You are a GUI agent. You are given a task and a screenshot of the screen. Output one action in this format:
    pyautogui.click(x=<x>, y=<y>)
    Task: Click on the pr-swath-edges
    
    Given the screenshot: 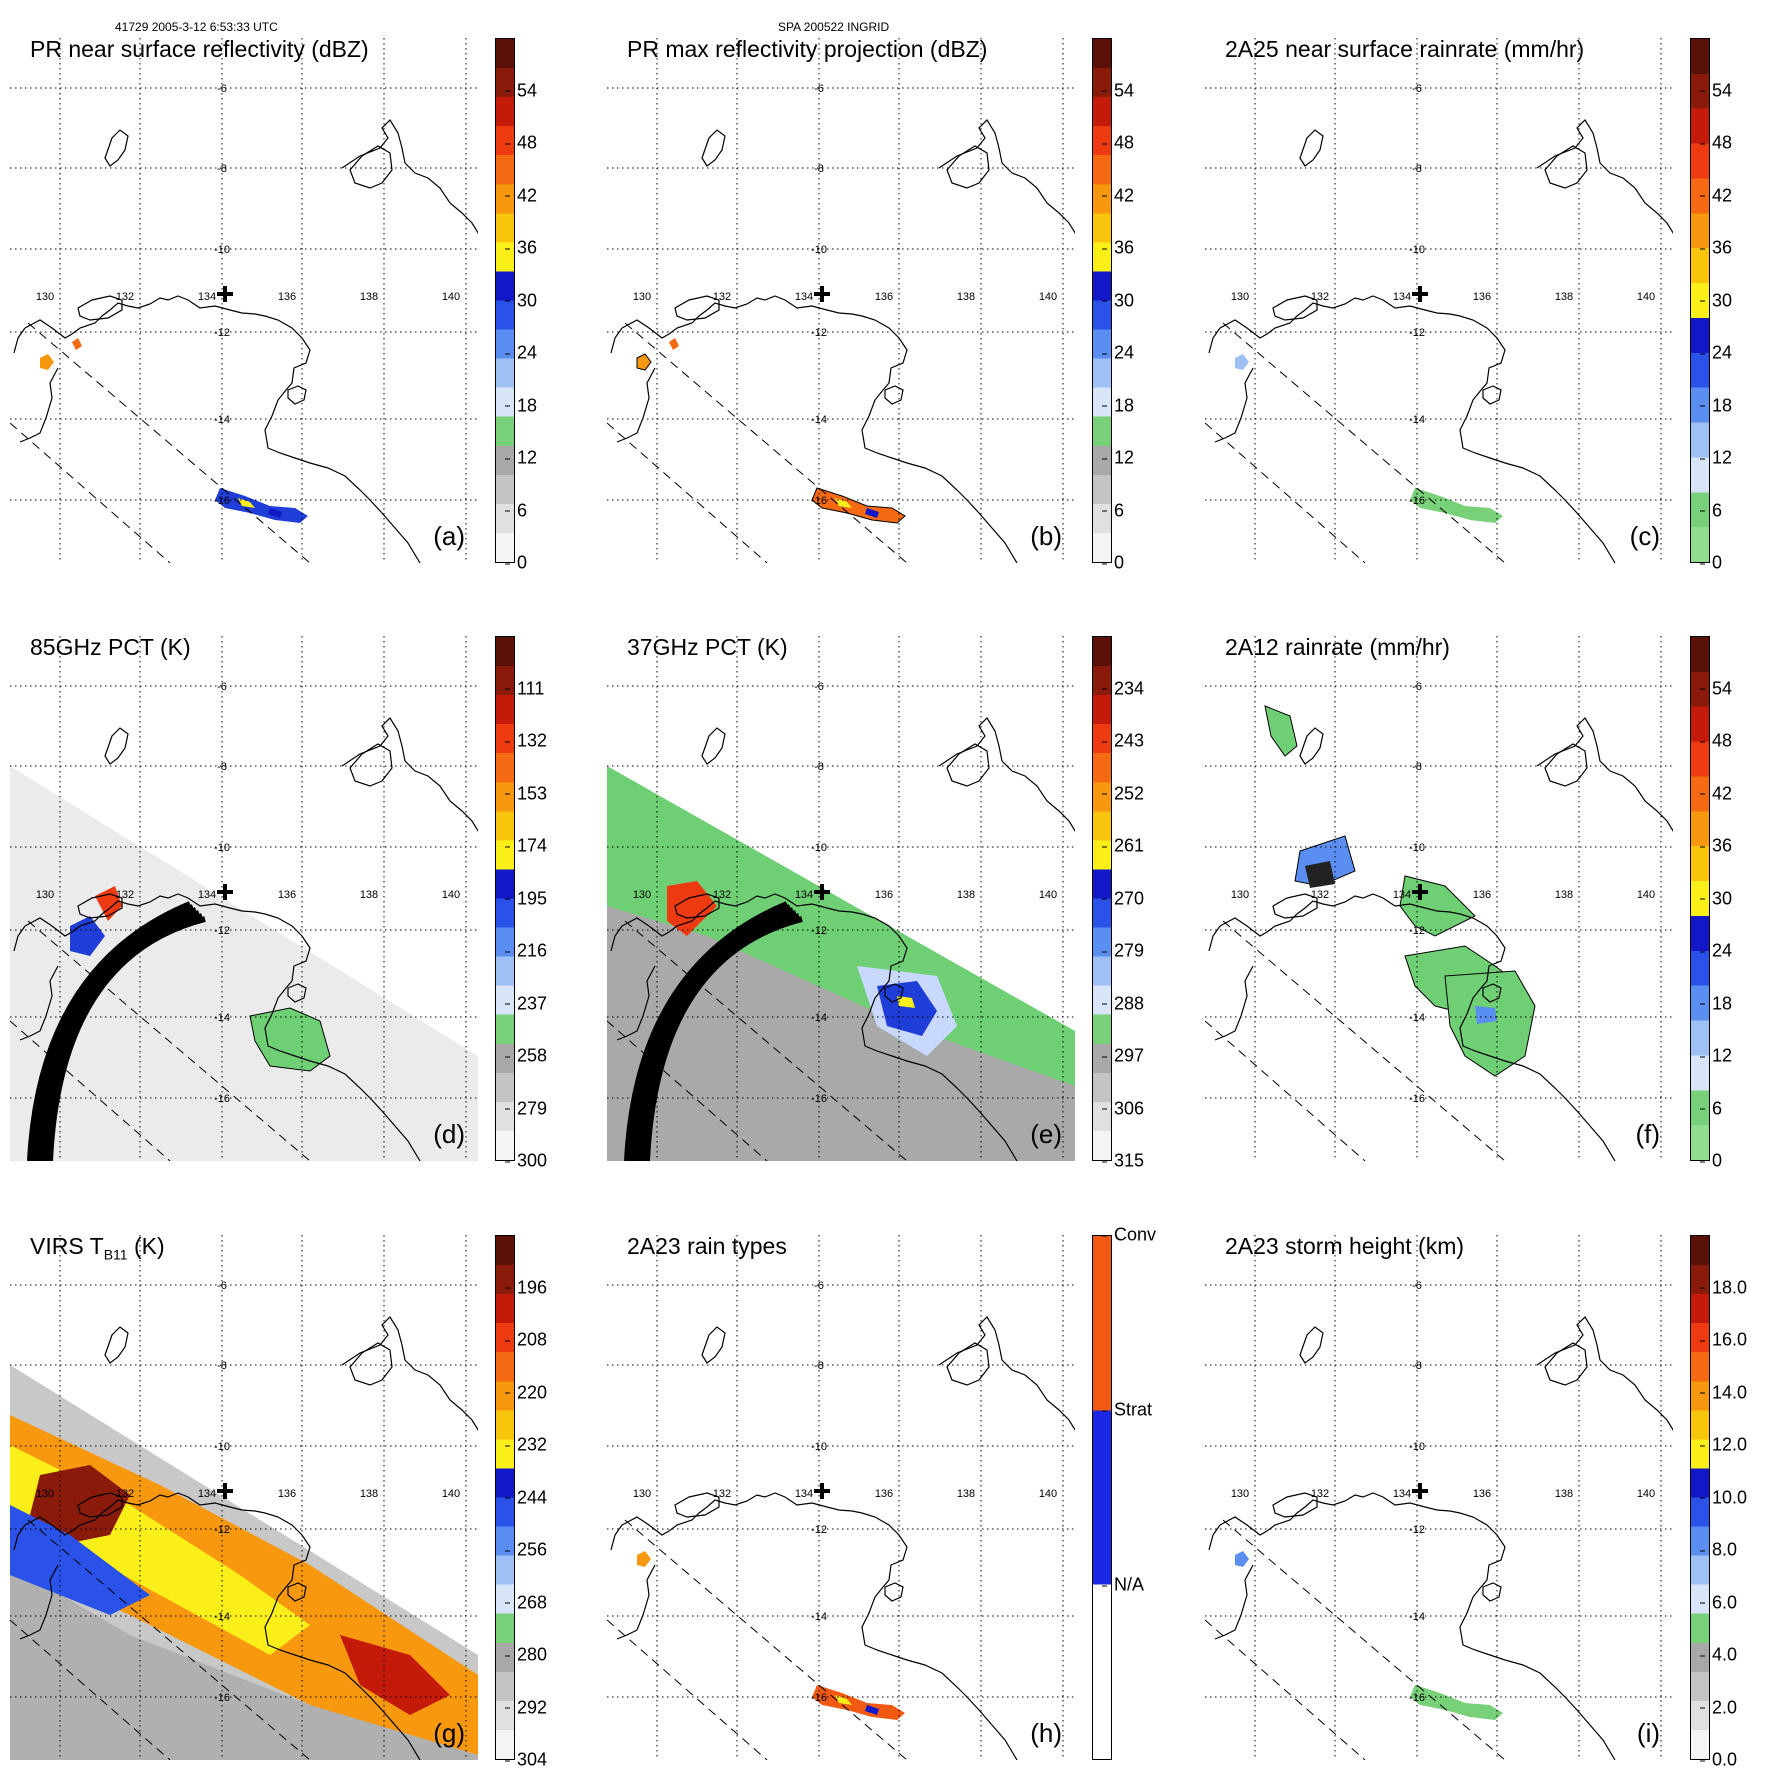 What is the action you would take?
    pyautogui.click(x=160, y=1639)
    